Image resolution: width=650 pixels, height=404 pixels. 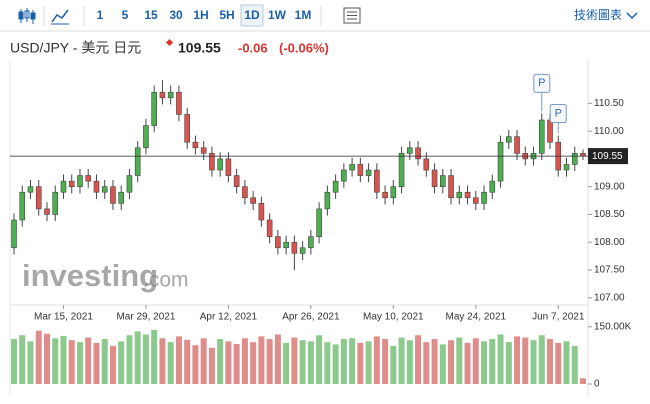 I want to click on interval-button: 30, so click(x=176, y=15).